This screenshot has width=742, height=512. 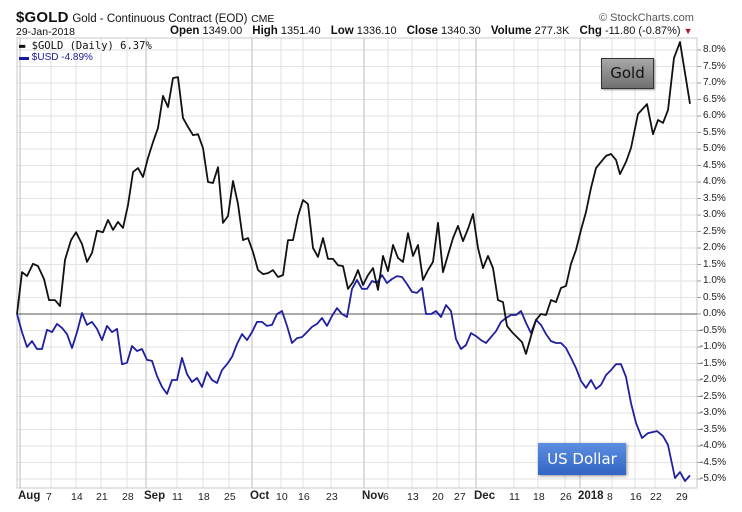 What do you see at coordinates (714, 165) in the screenshot?
I see `y-tick-label: 4.5%` at bounding box center [714, 165].